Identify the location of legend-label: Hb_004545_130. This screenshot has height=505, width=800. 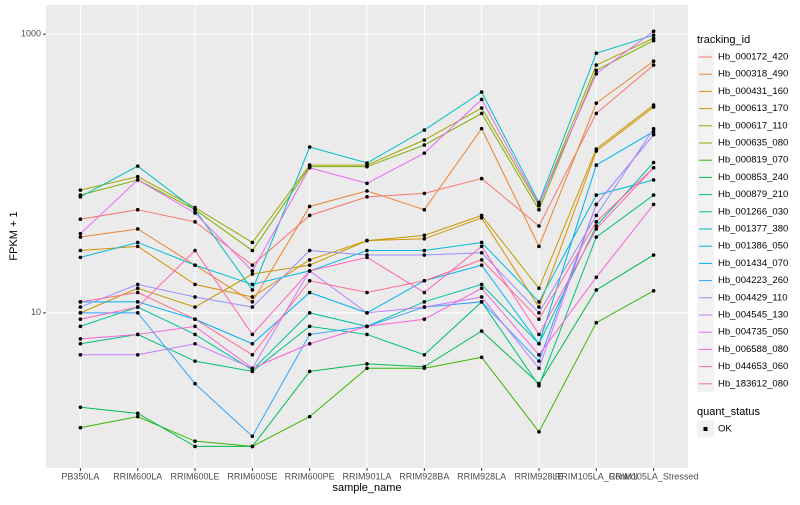
(753, 315).